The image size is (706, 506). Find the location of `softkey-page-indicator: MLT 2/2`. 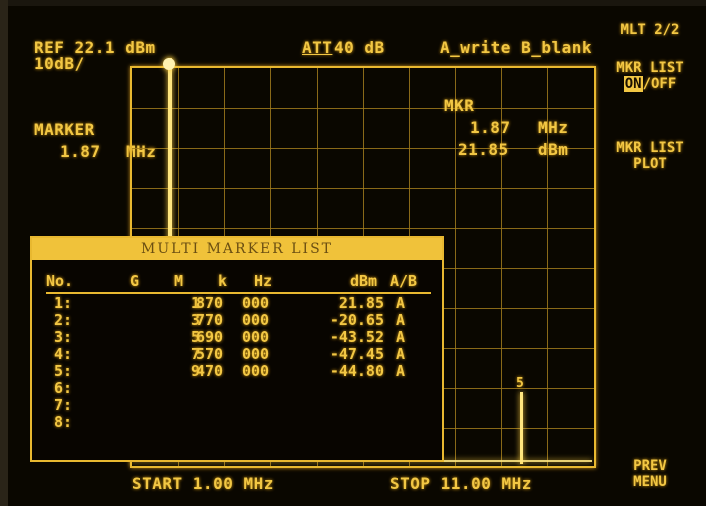

softkey-page-indicator: MLT 2/2 is located at coordinates (650, 30).